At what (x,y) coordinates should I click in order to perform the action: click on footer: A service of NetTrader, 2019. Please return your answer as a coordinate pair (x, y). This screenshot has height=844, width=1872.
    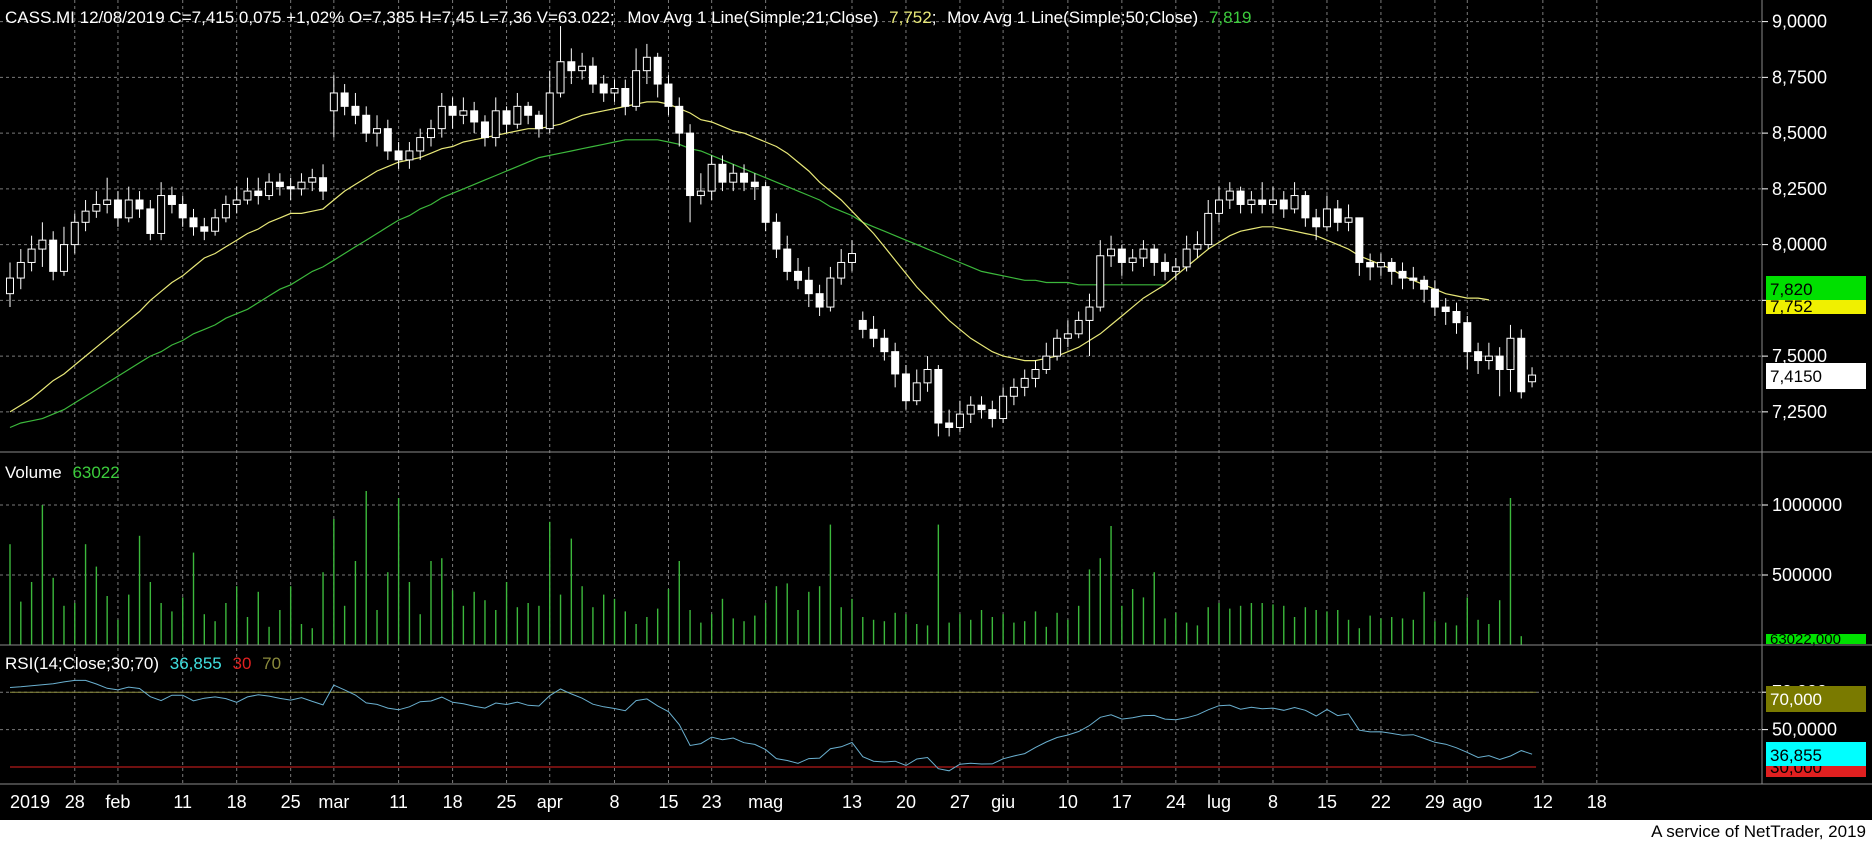
    Looking at the image, I should click on (936, 832).